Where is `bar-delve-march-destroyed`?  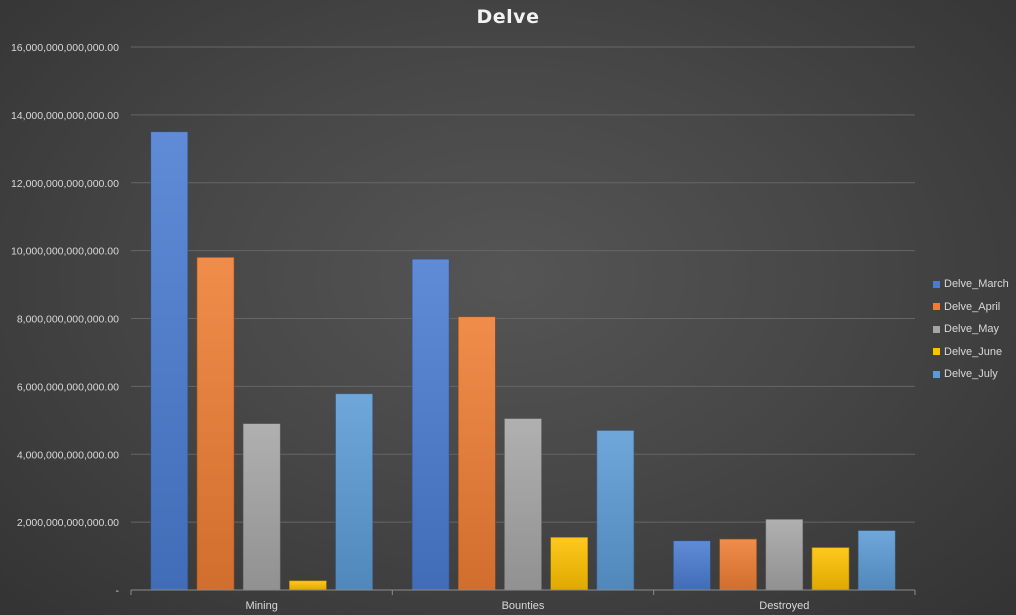 bar-delve-march-destroyed is located at coordinates (692, 565).